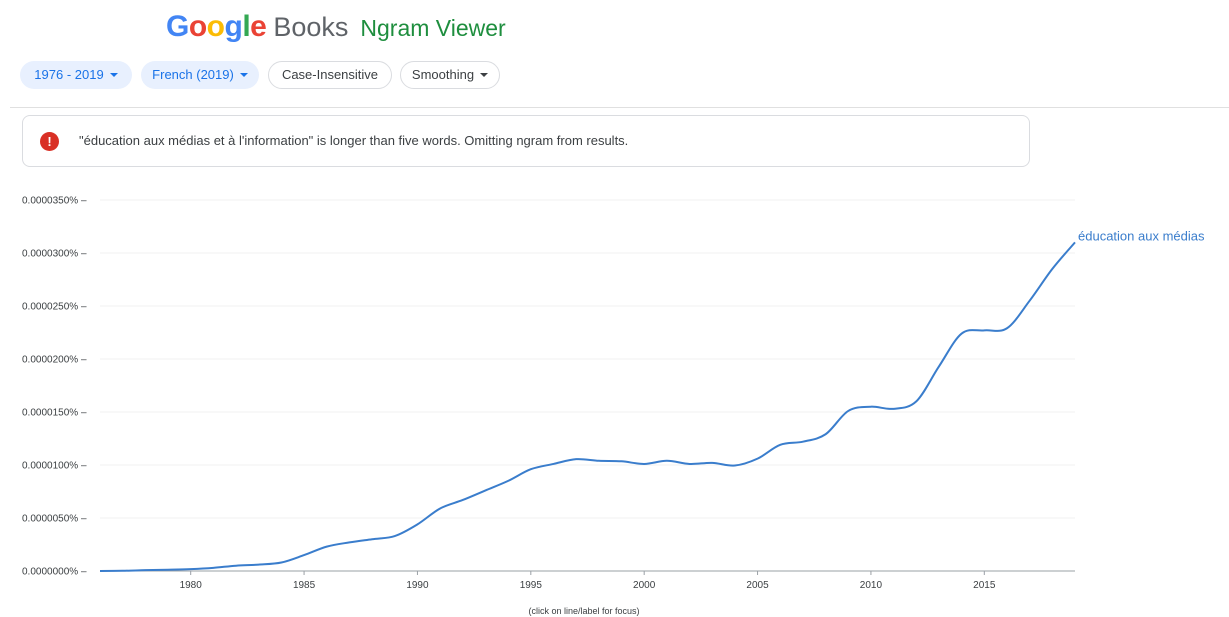 The height and width of the screenshot is (617, 1229). What do you see at coordinates (49, 141) in the screenshot?
I see `exclamation-icon: !` at bounding box center [49, 141].